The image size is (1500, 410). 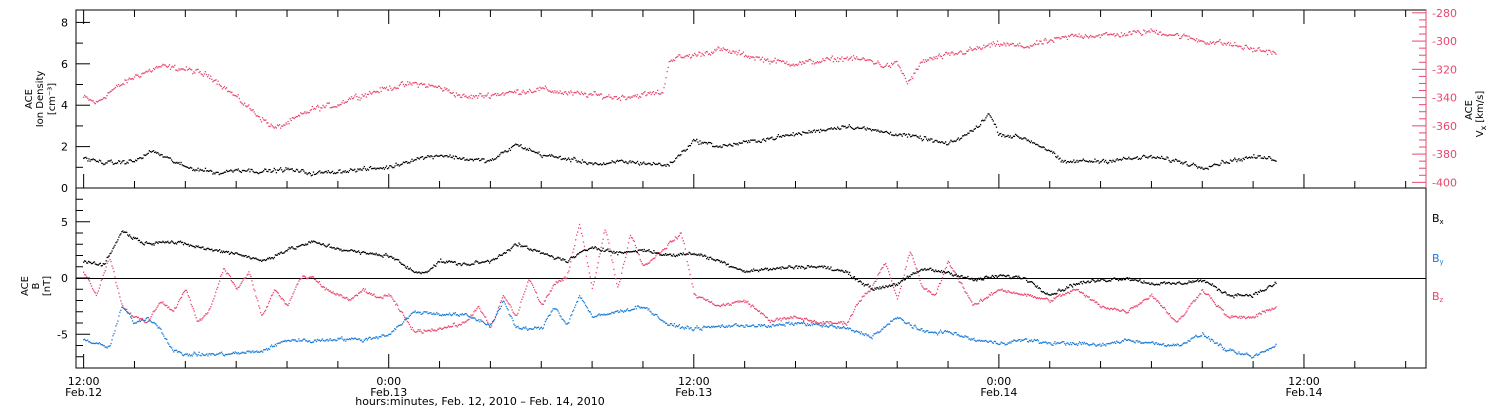 I want to click on bx-point, so click(x=115, y=245).